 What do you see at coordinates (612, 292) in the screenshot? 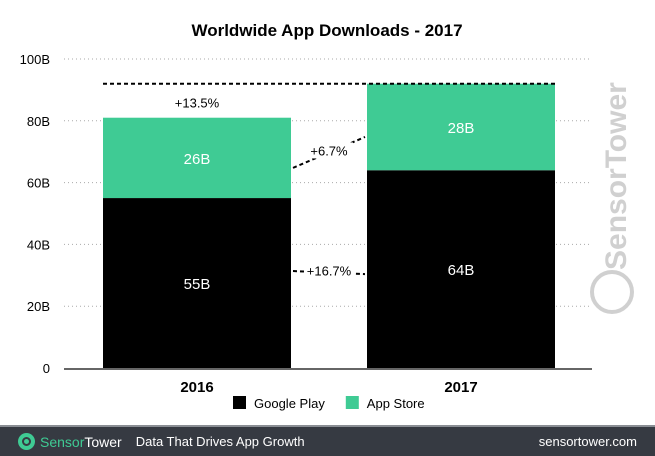
I see `watermark-logo-icon` at bounding box center [612, 292].